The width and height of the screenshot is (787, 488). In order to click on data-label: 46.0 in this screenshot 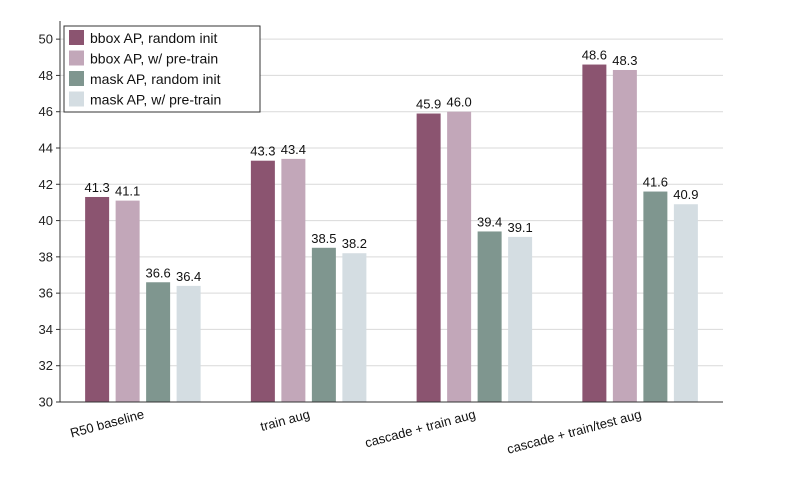, I will do `click(458, 102)`.